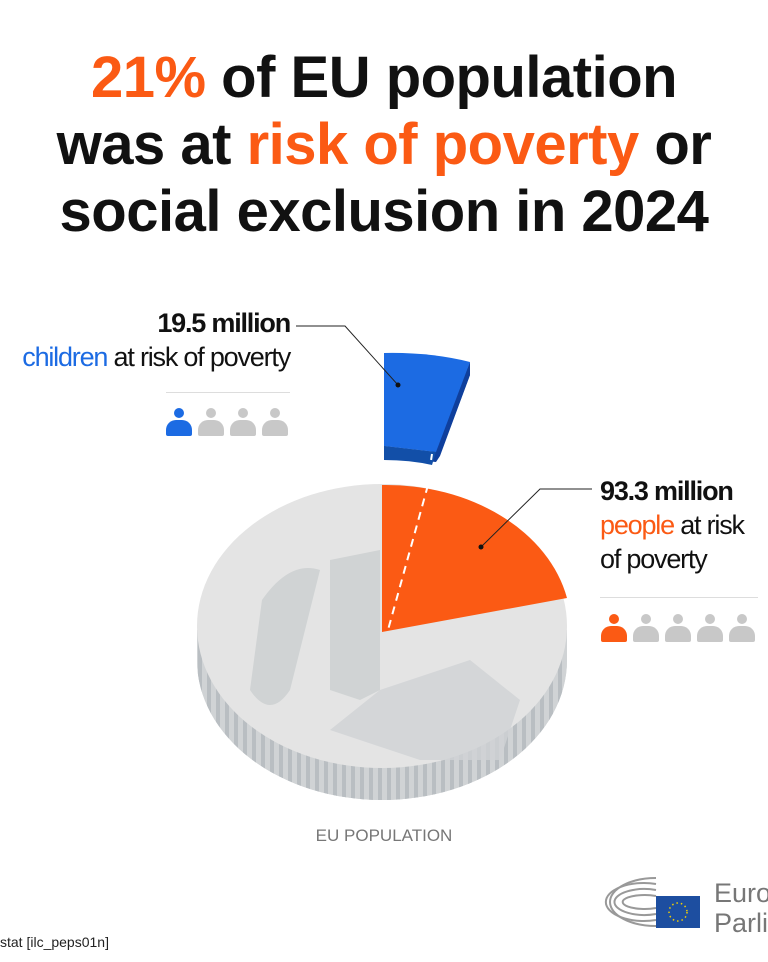  Describe the element at coordinates (654, 559) in the screenshot. I see `people-rest-2: of poverty` at that location.